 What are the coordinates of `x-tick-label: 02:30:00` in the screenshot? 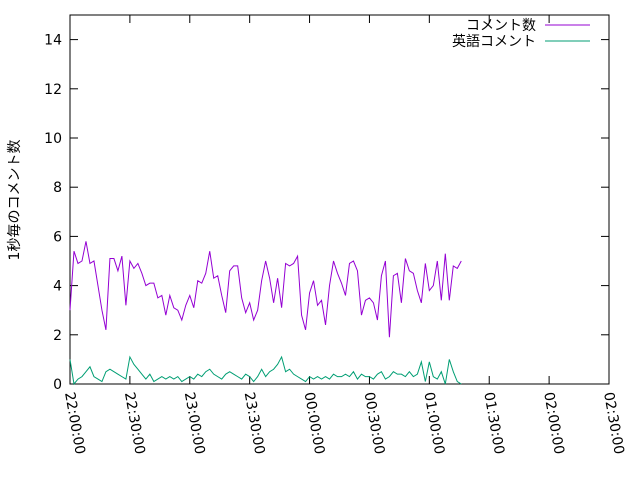 It's located at (613, 423).